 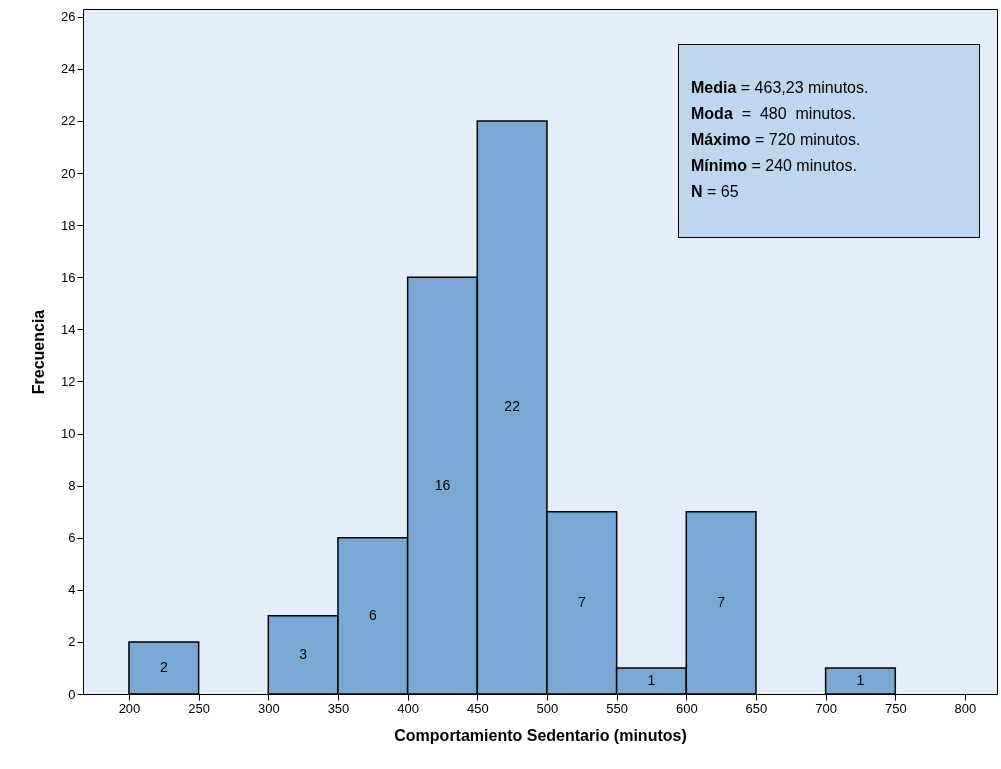 I want to click on y-tick-label: 0, so click(x=72, y=694).